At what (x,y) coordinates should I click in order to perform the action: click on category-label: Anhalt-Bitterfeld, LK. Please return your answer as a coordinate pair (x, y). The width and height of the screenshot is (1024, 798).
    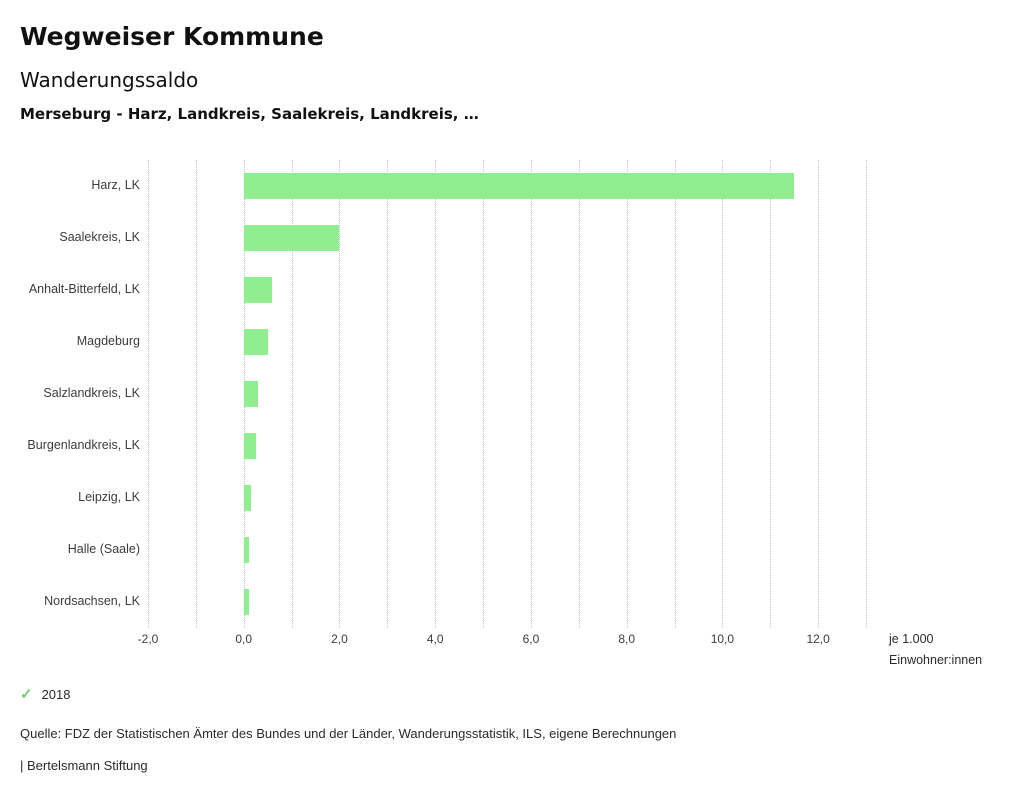
    Looking at the image, I should click on (84, 289).